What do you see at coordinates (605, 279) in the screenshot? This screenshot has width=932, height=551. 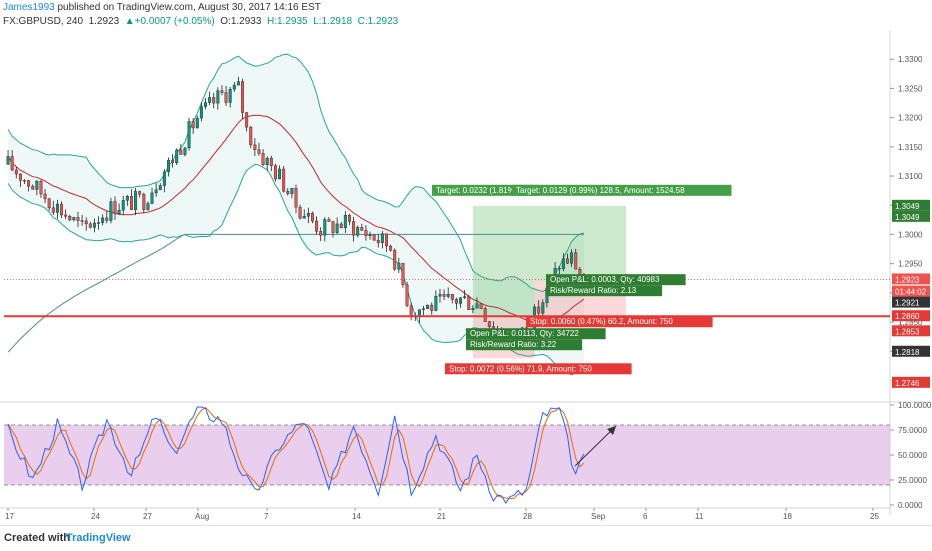 I see `position-2-open-pnl-label-text: Open P&L: 0.0003, Qty: 40983` at bounding box center [605, 279].